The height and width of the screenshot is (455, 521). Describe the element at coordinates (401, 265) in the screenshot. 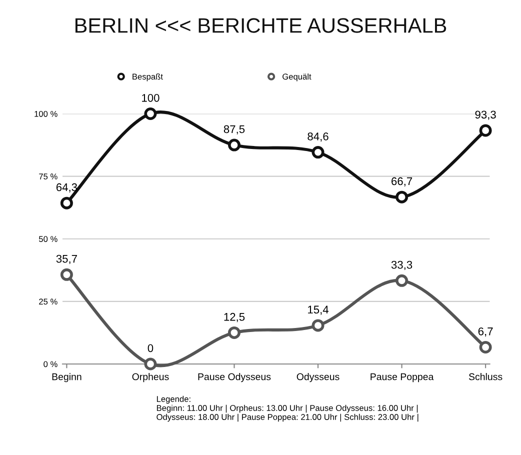

I see `data-label: 33,3` at that location.